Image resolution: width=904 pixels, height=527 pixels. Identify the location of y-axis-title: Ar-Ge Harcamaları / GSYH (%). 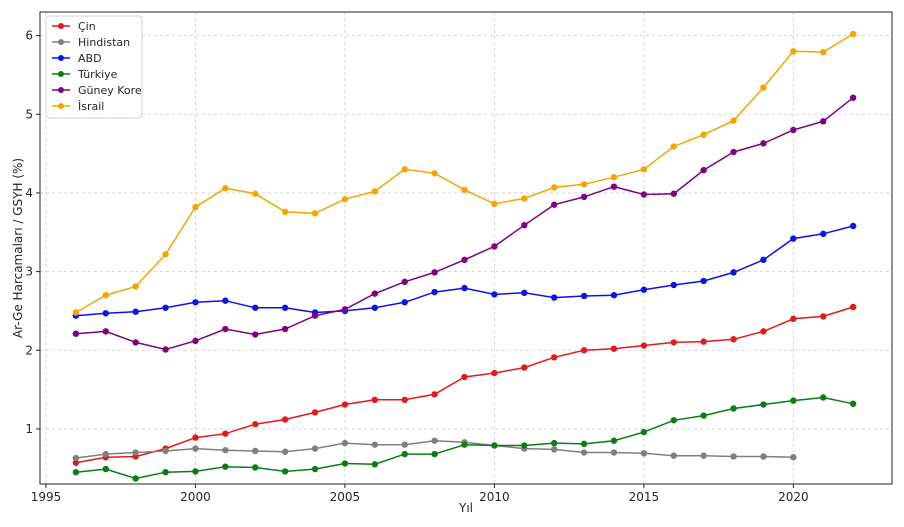
(18, 248).